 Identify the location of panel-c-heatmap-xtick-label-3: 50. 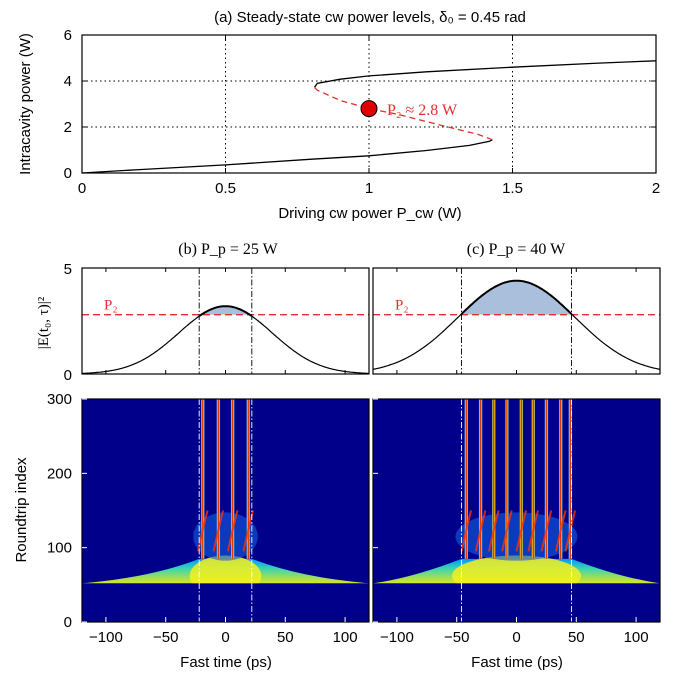
(576, 637).